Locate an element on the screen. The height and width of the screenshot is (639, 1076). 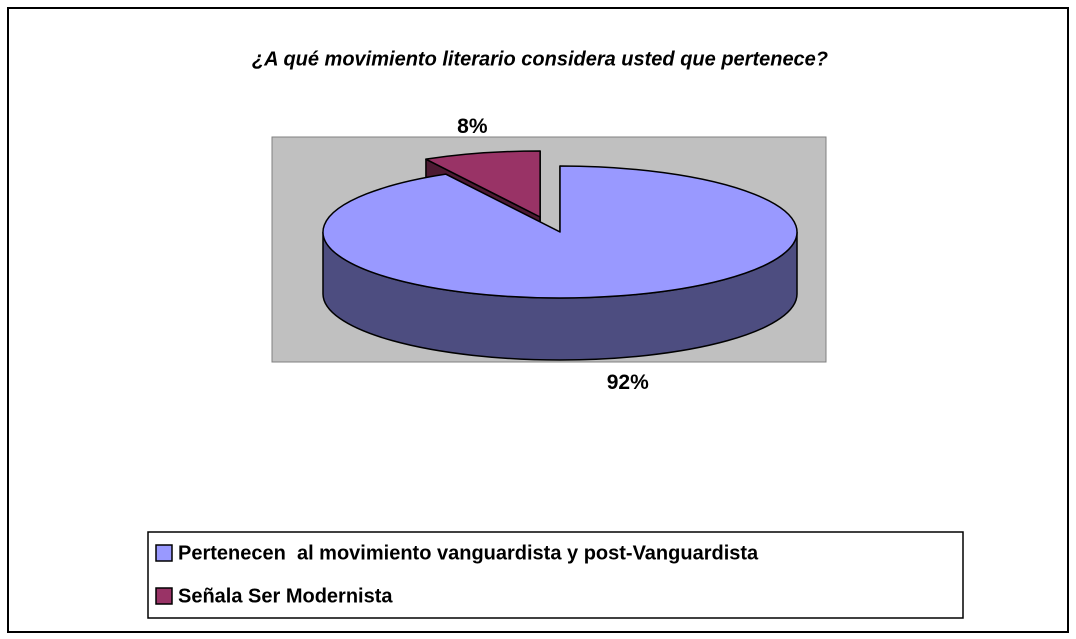
pie is located at coordinates (560, 255).